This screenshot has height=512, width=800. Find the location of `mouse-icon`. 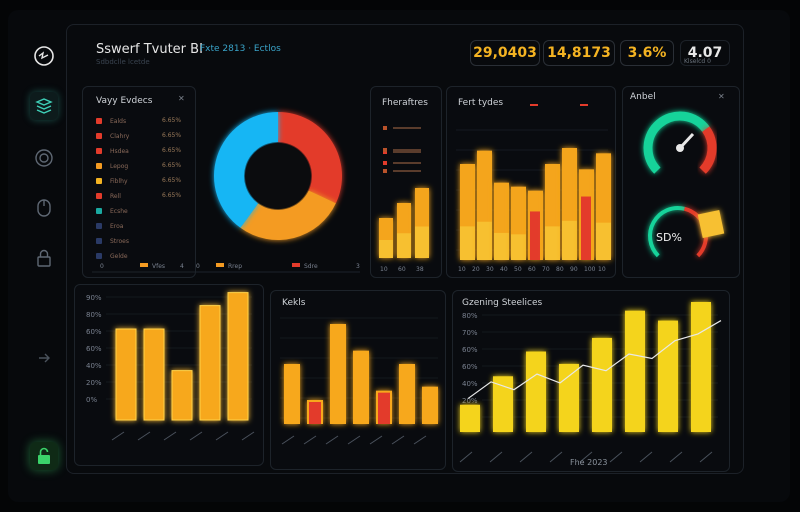

mouse-icon is located at coordinates (44, 208).